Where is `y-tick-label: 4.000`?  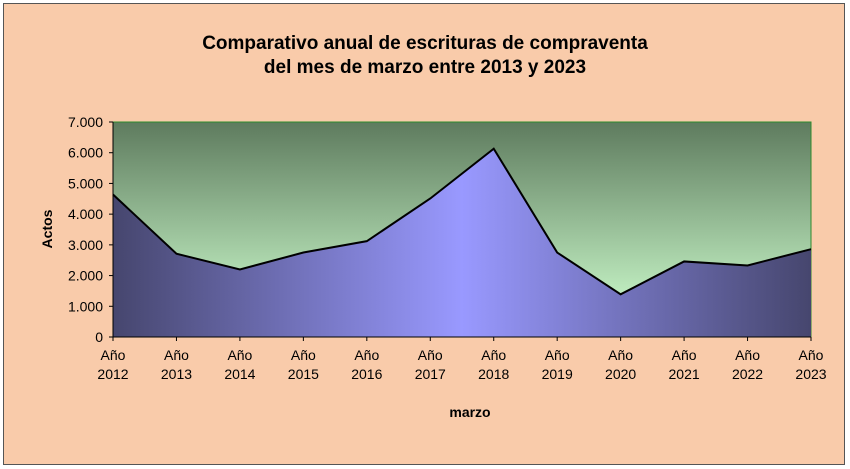
y-tick-label: 4.000 is located at coordinates (85, 214).